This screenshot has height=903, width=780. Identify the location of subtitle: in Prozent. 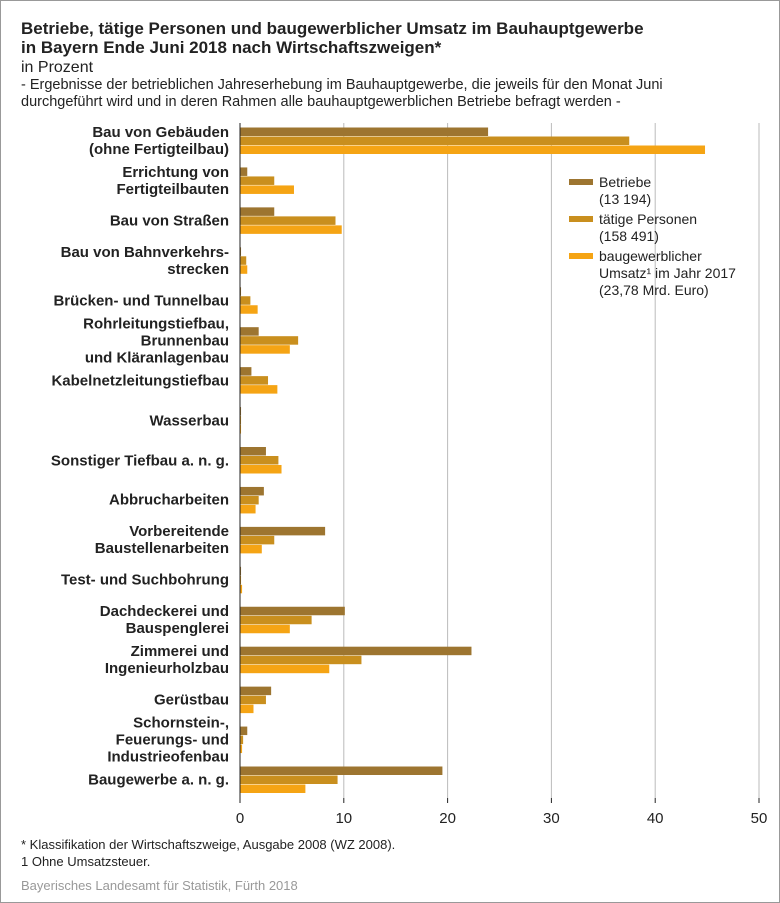
(57, 67).